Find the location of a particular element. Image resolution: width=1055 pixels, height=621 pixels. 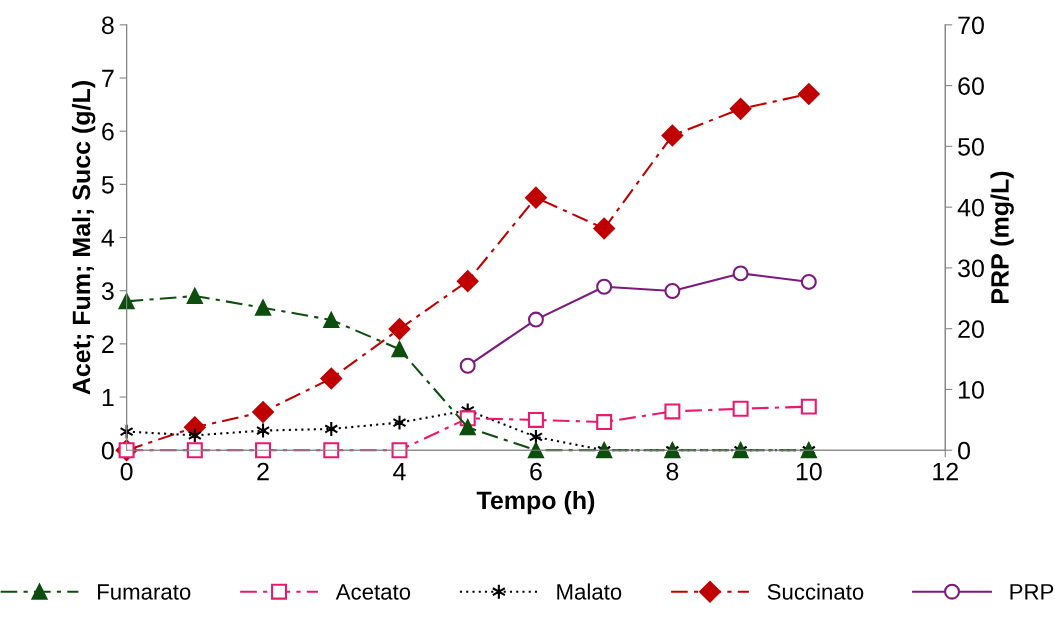

y-tick-label: 6 is located at coordinates (108, 131).